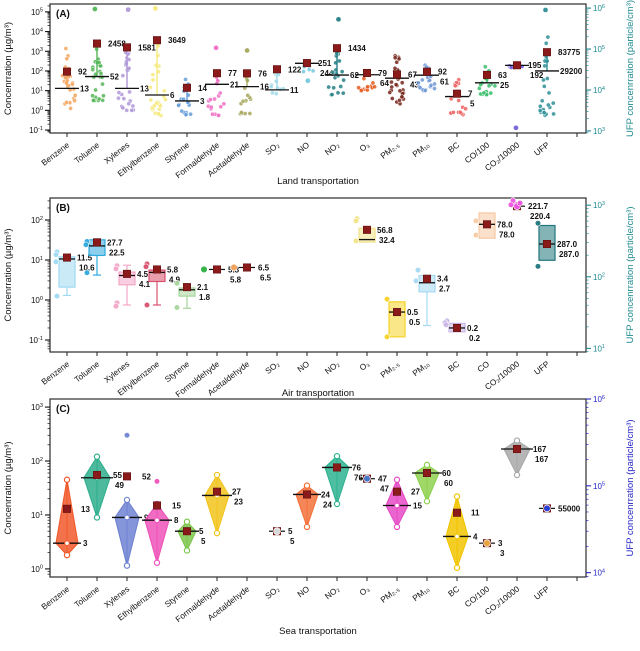 The width and height of the screenshot is (640, 651). Describe the element at coordinates (203, 287) in the screenshot. I see `svg-text: 2.1` at that location.